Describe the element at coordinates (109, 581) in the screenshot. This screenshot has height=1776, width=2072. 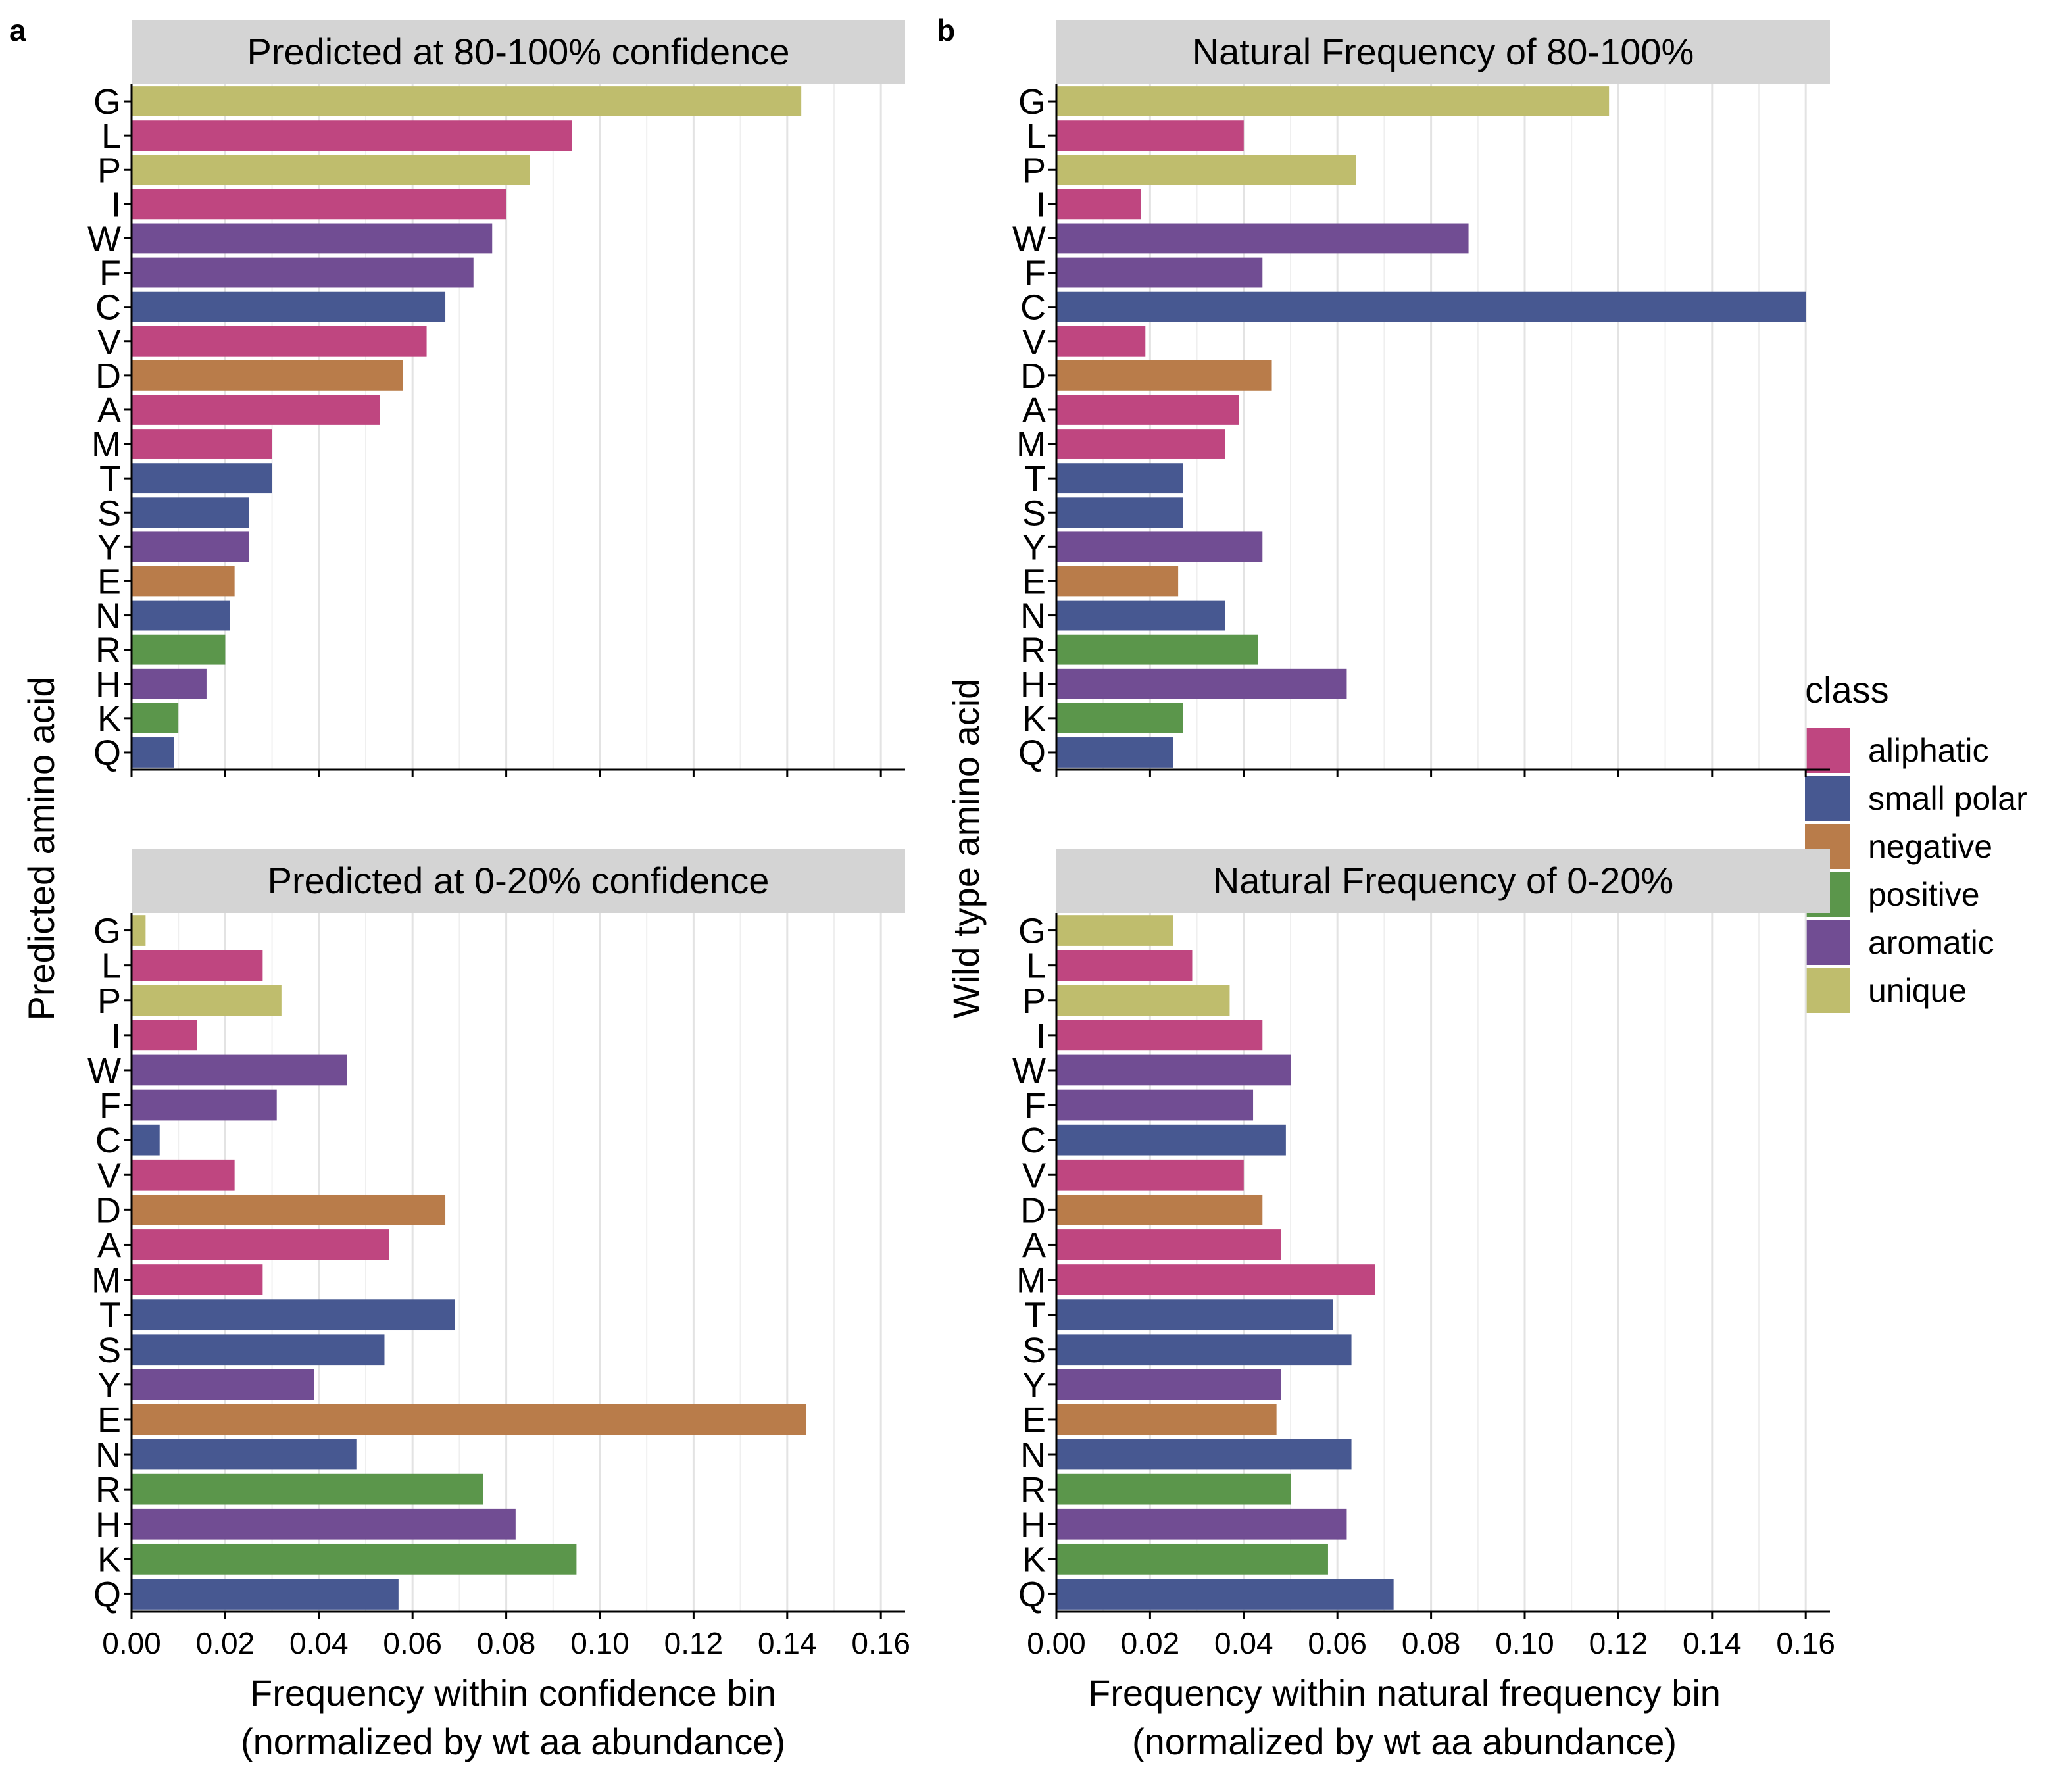
I see `y-tick-label: E` at that location.